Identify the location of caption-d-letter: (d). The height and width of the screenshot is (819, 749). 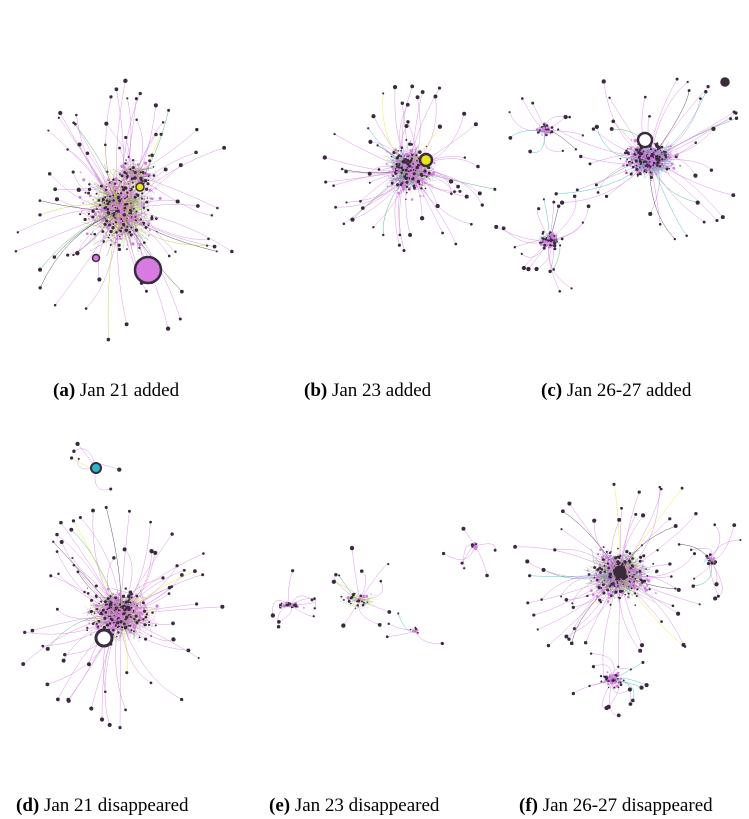
(28, 805).